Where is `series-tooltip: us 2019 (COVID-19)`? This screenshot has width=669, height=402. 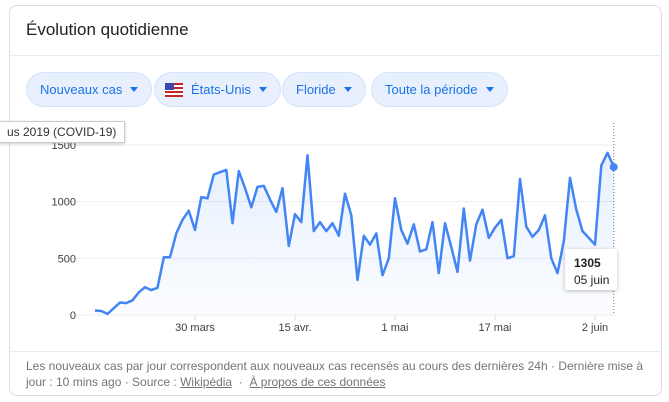 series-tooltip: us 2019 (COVID-19) is located at coordinates (63, 132).